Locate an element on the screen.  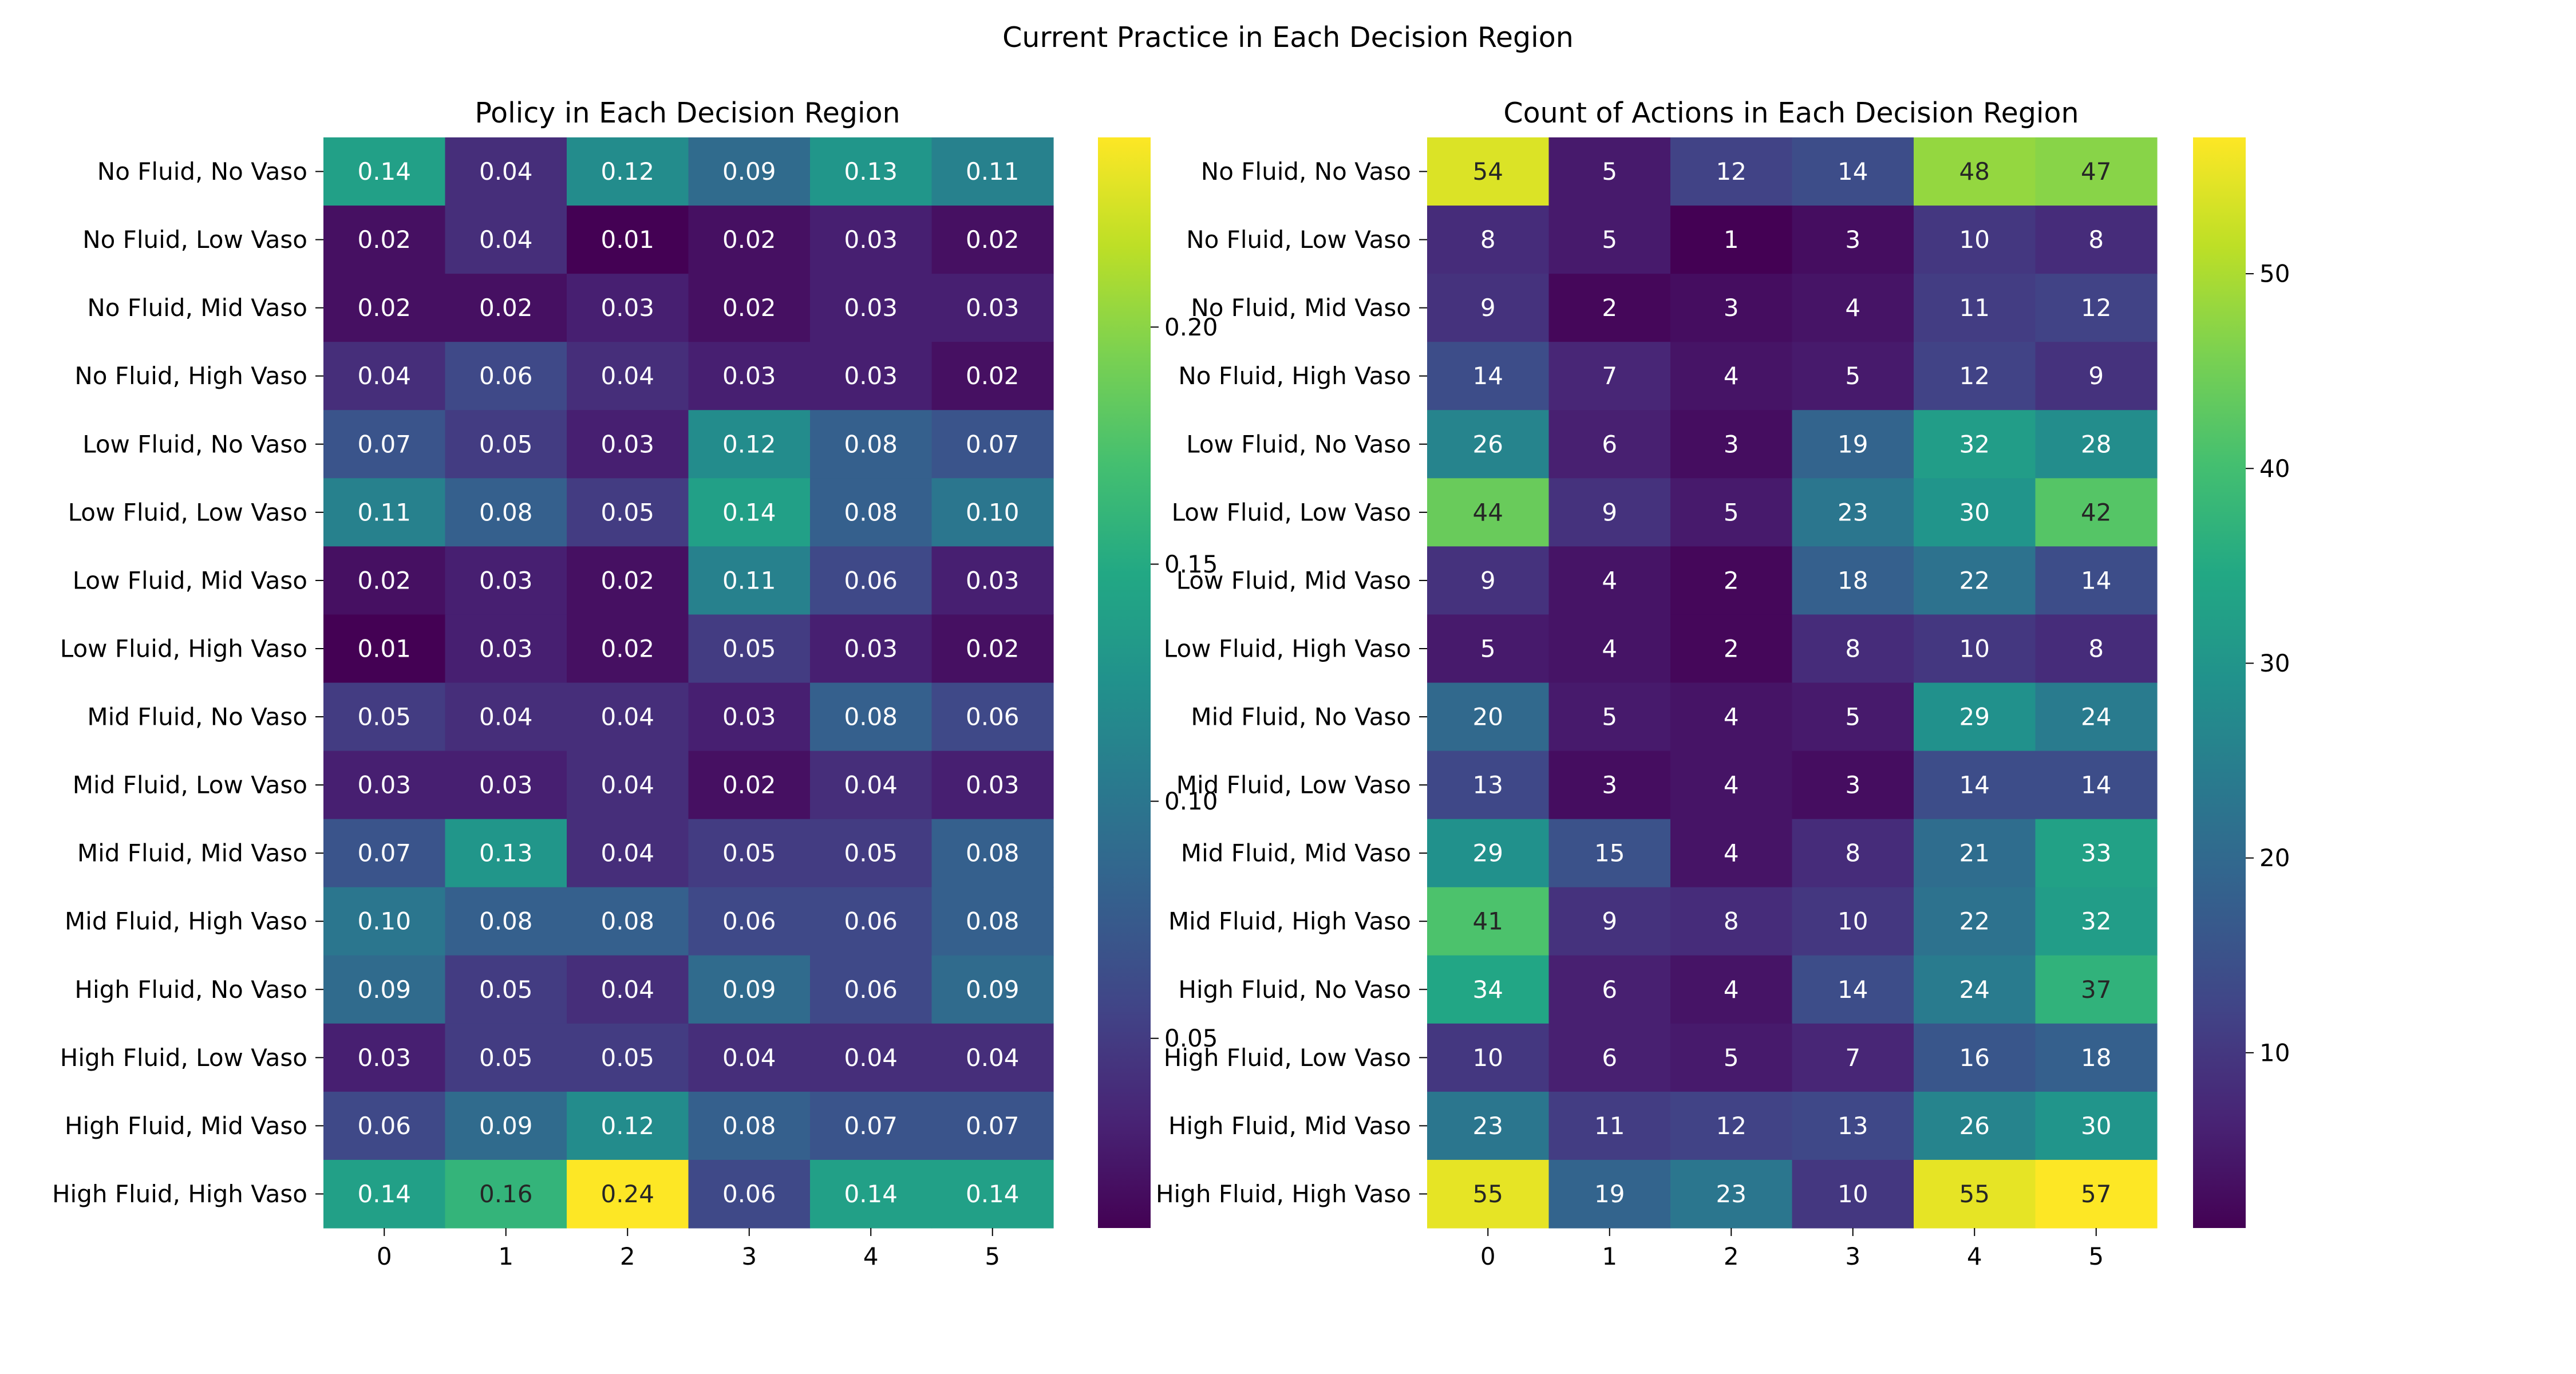
heatmap-cell-value: 32 is located at coordinates (1974, 444).